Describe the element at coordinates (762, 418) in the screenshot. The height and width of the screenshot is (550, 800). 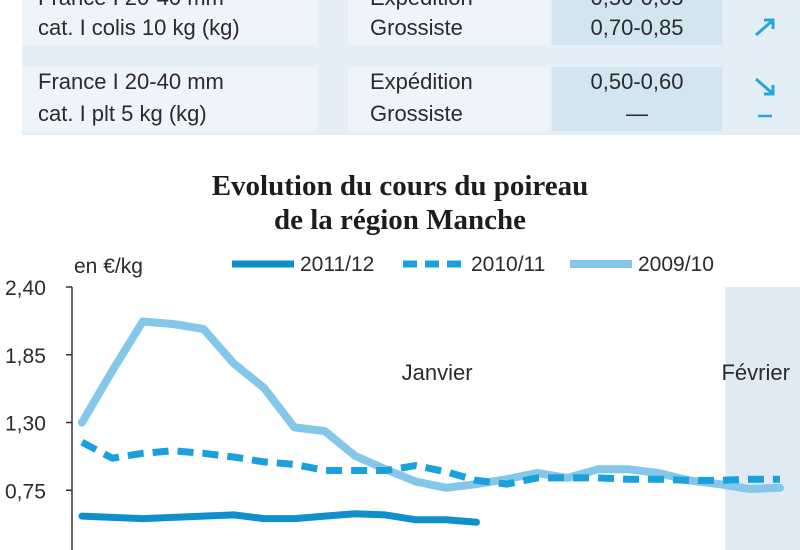
I see `shaded-period` at that location.